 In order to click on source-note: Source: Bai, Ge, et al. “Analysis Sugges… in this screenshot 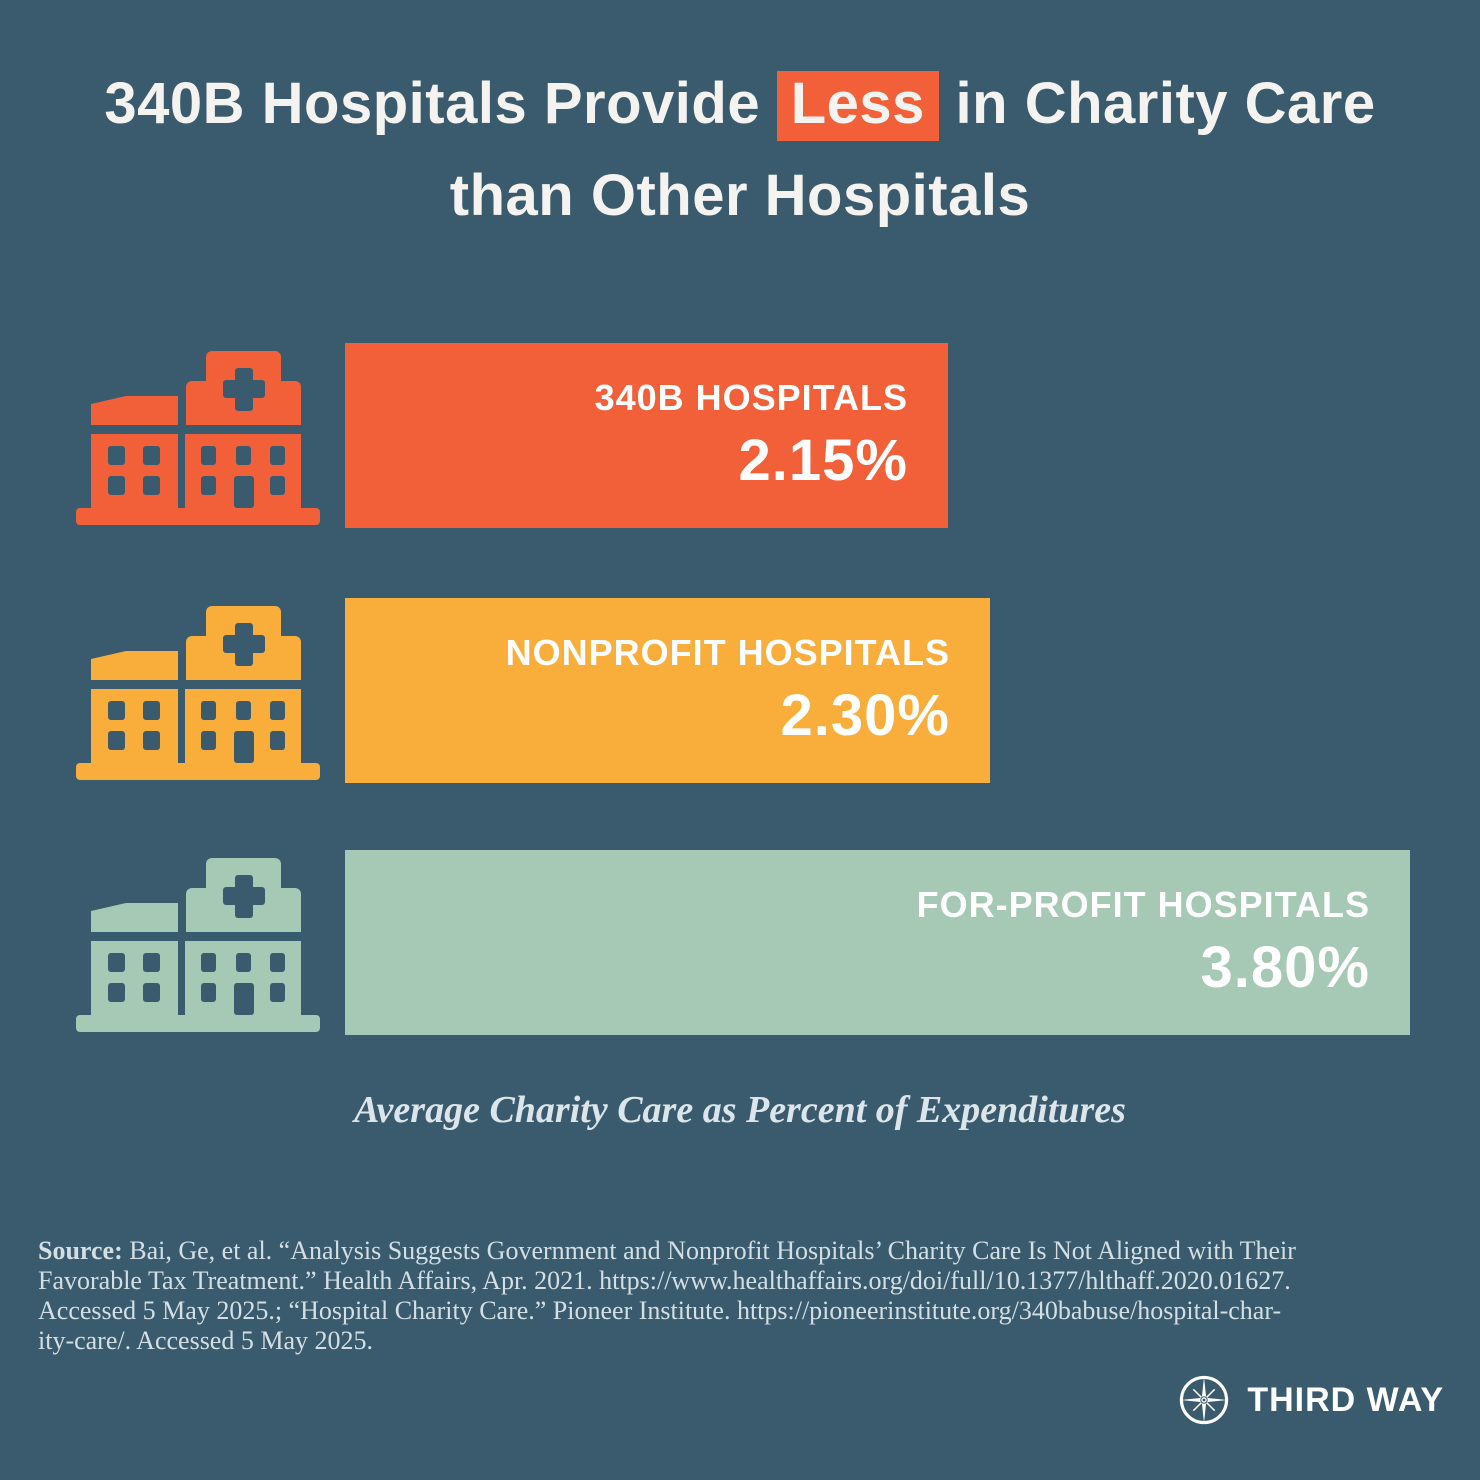, I will do `click(748, 1296)`.